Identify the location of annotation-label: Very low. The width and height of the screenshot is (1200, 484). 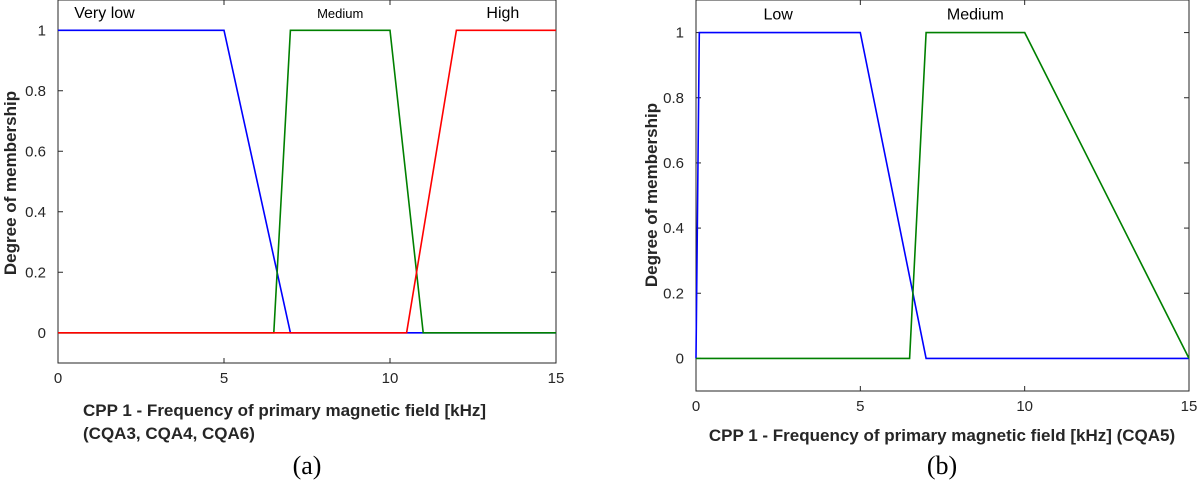
(104, 13).